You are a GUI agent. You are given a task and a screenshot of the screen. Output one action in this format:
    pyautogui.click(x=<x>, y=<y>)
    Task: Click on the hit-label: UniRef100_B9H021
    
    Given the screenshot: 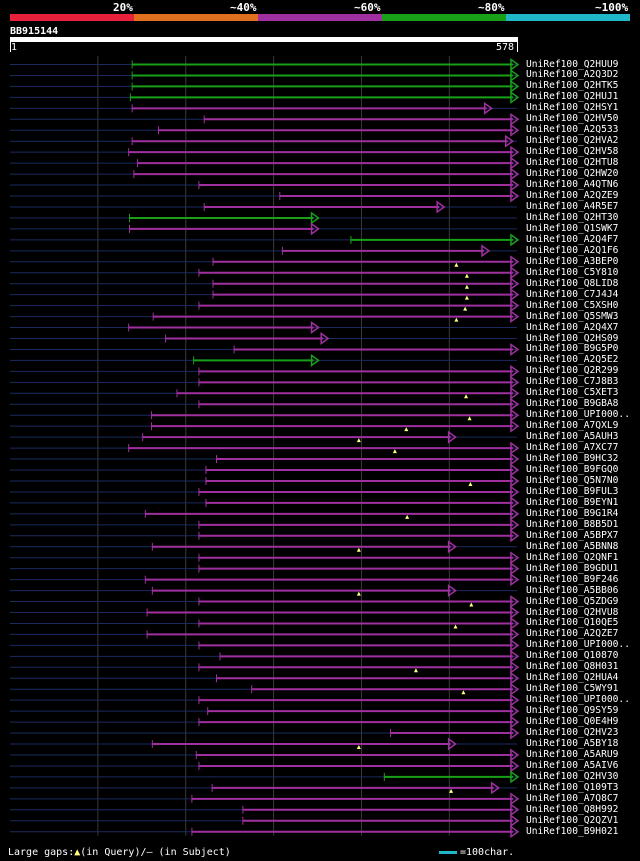 What is the action you would take?
    pyautogui.click(x=572, y=831)
    